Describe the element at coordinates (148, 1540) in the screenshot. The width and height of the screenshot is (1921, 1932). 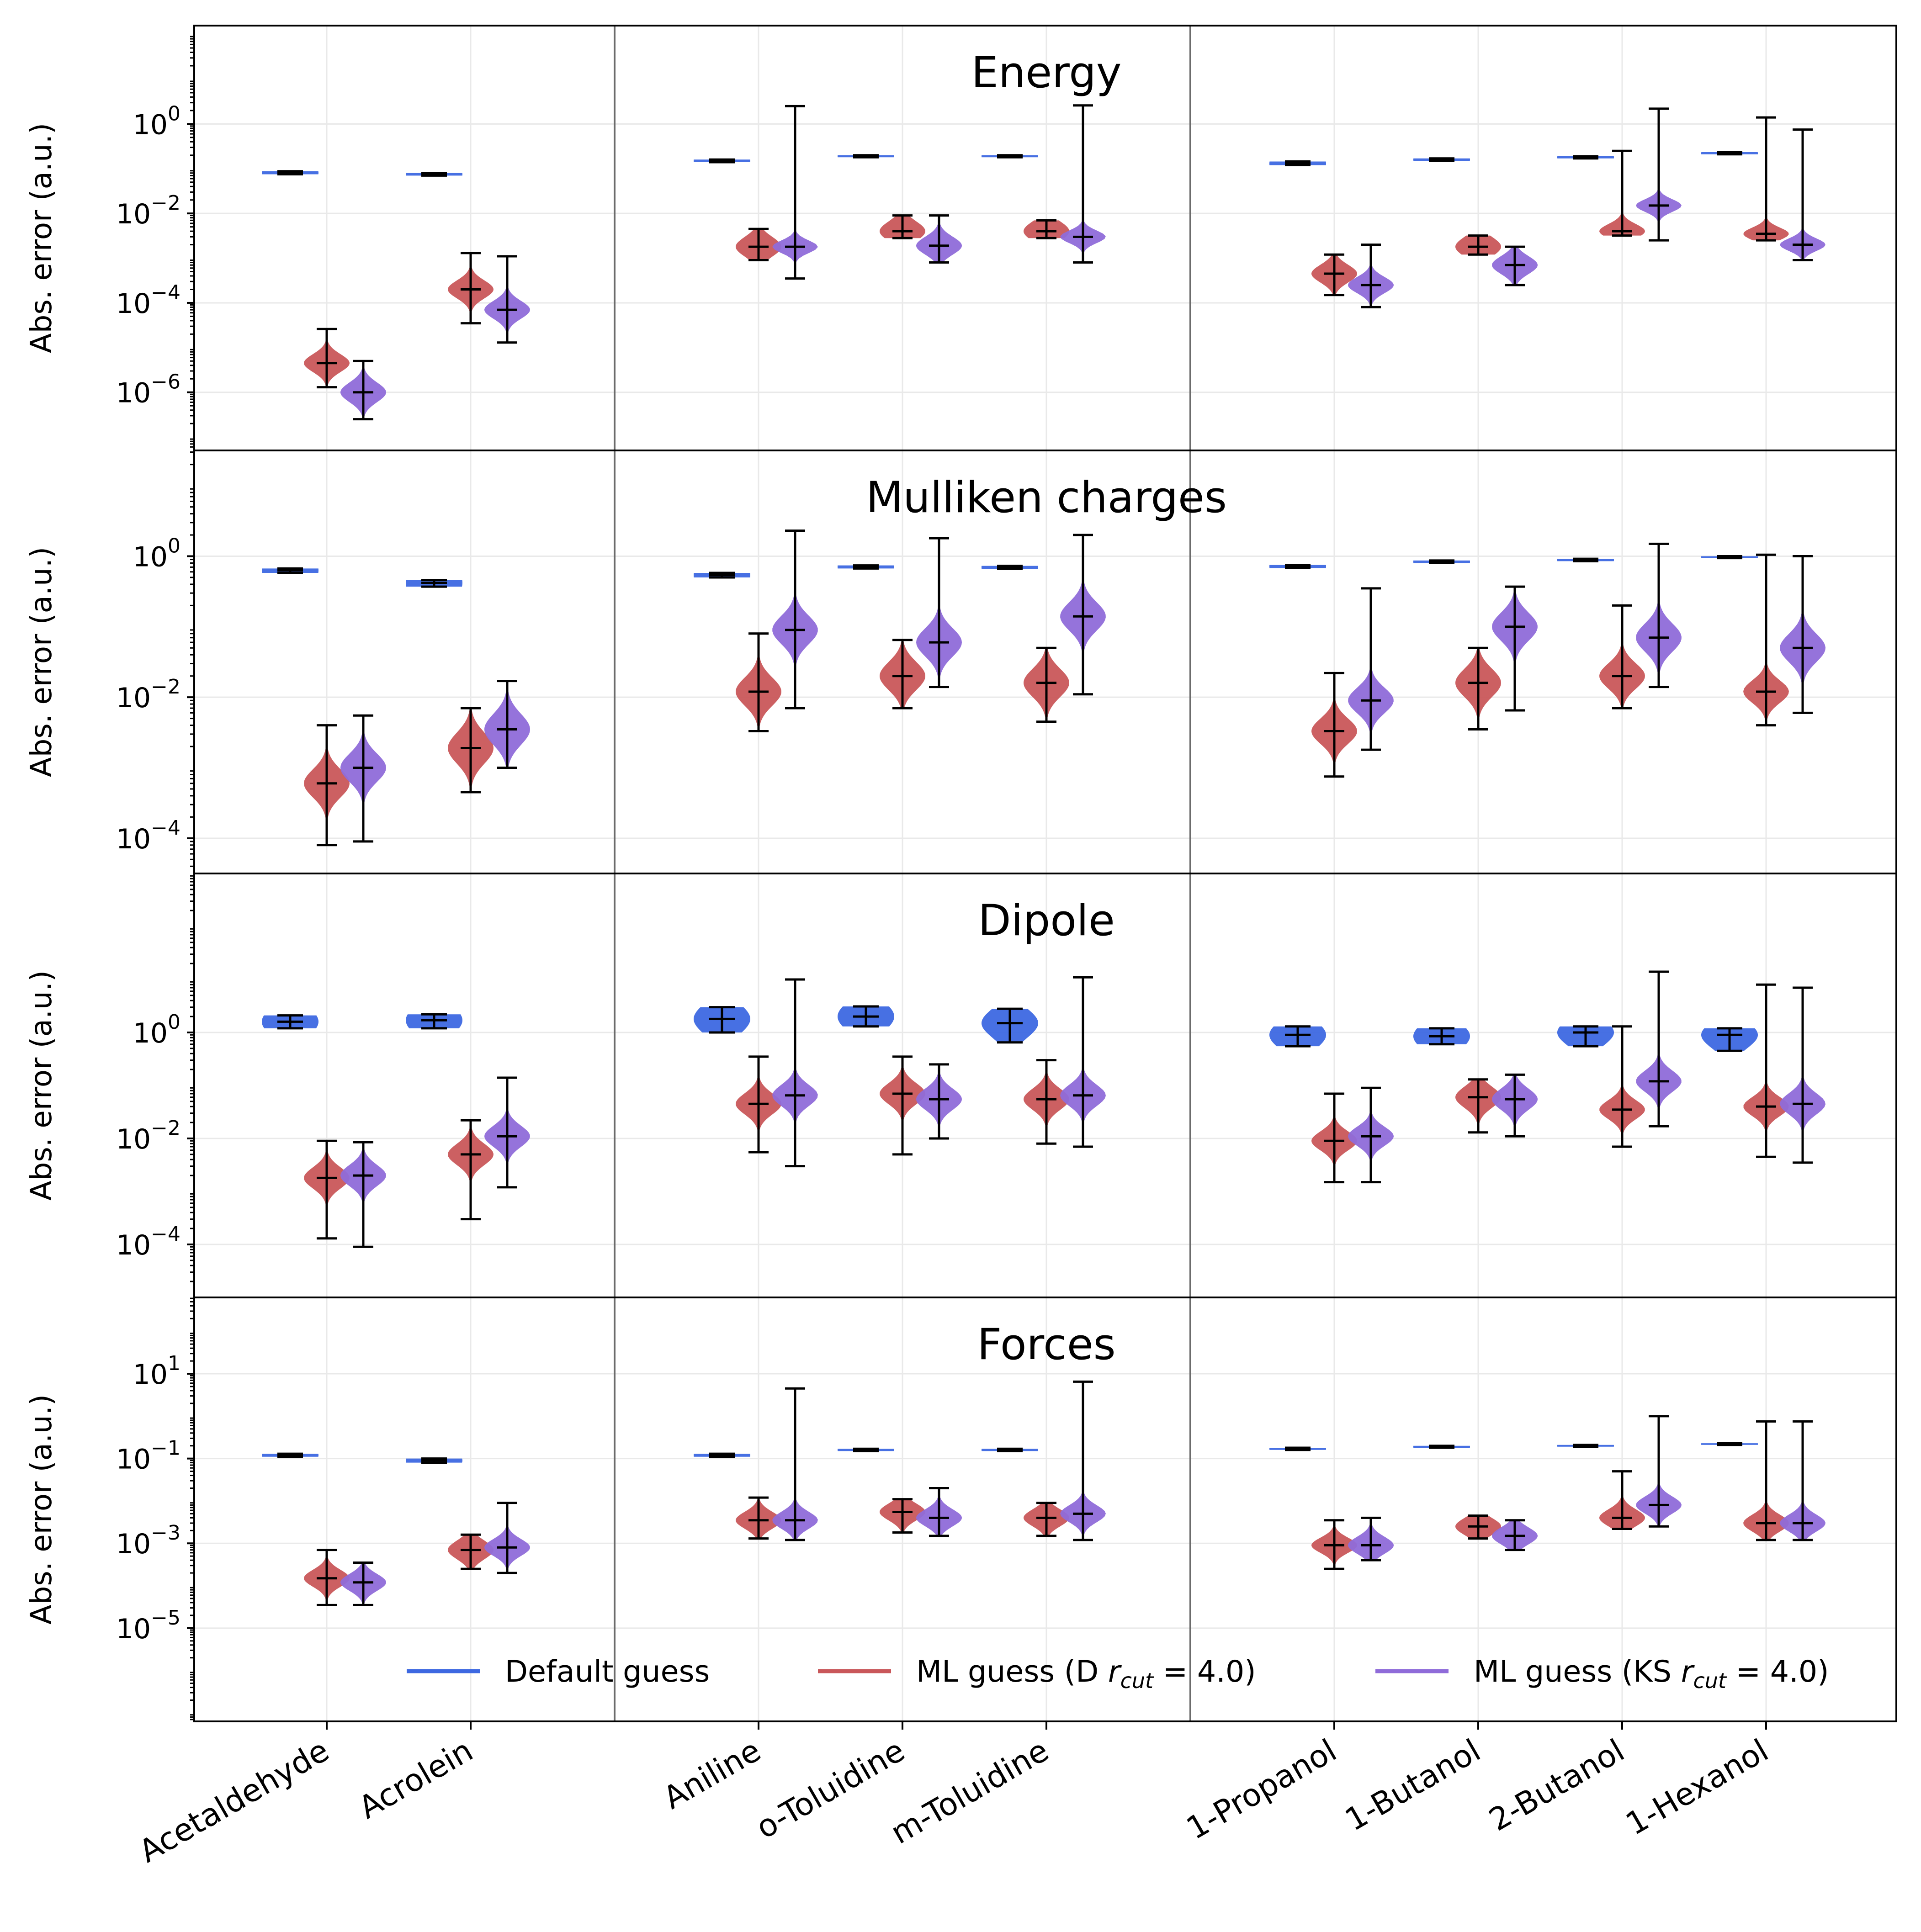
I see `y-tick-label: 10⁻³` at that location.